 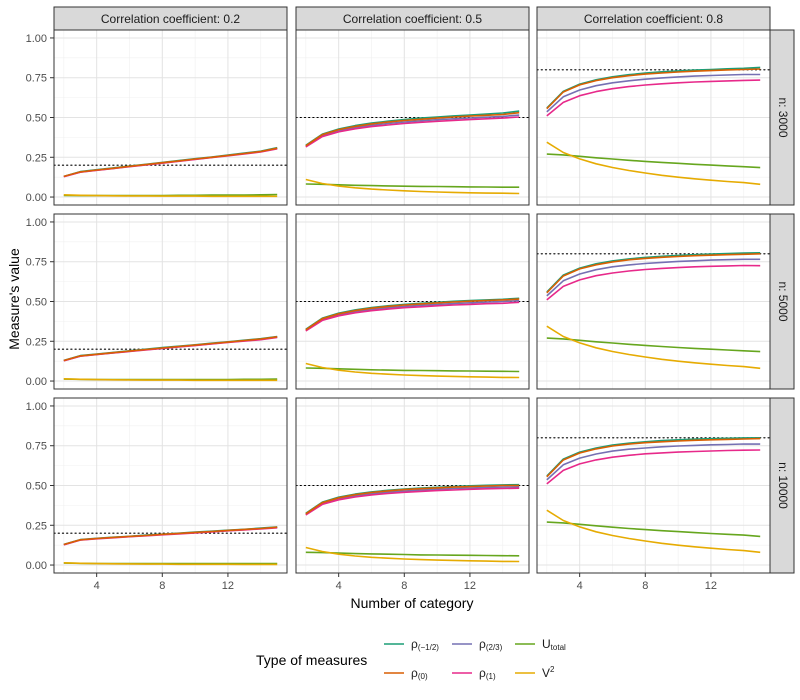 I want to click on legend-label-base: U, so click(x=546, y=644).